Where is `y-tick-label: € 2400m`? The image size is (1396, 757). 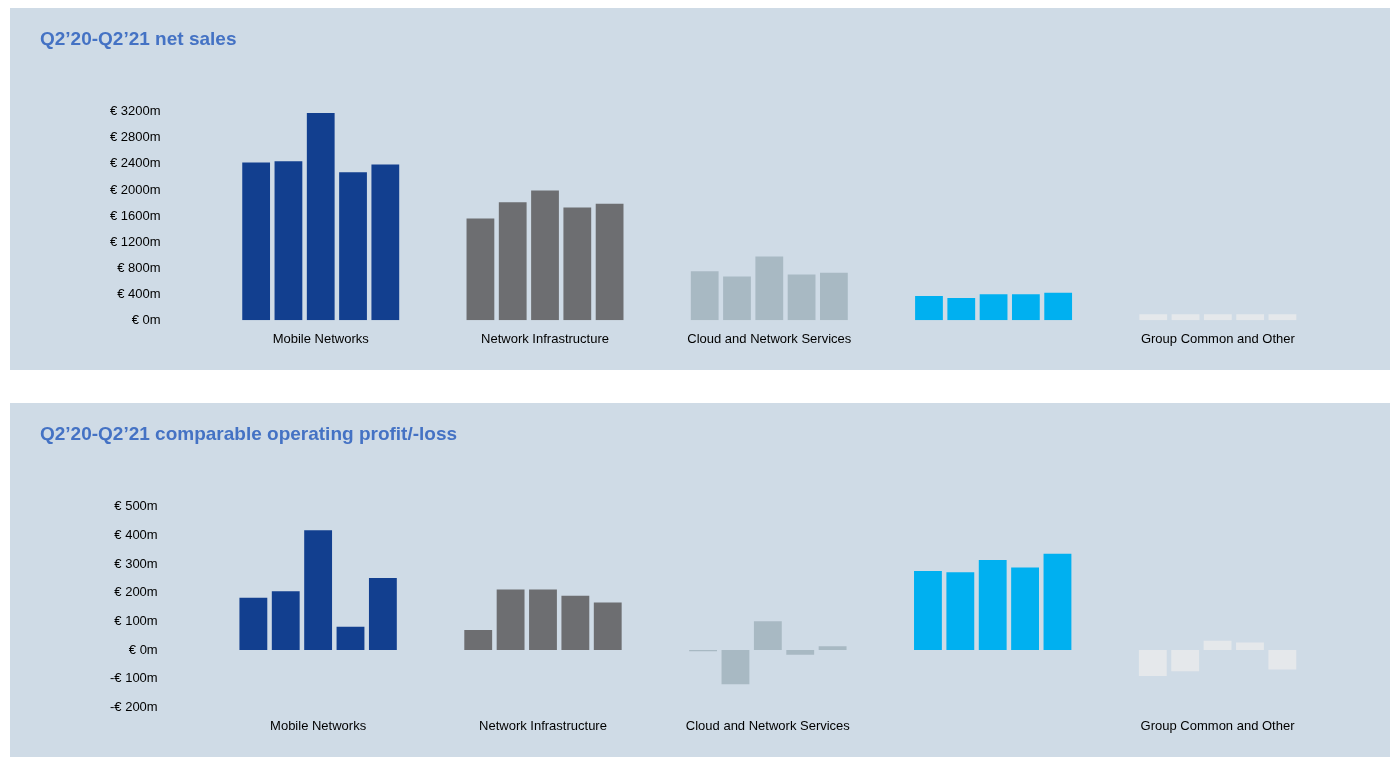 y-tick-label: € 2400m is located at coordinates (135, 163).